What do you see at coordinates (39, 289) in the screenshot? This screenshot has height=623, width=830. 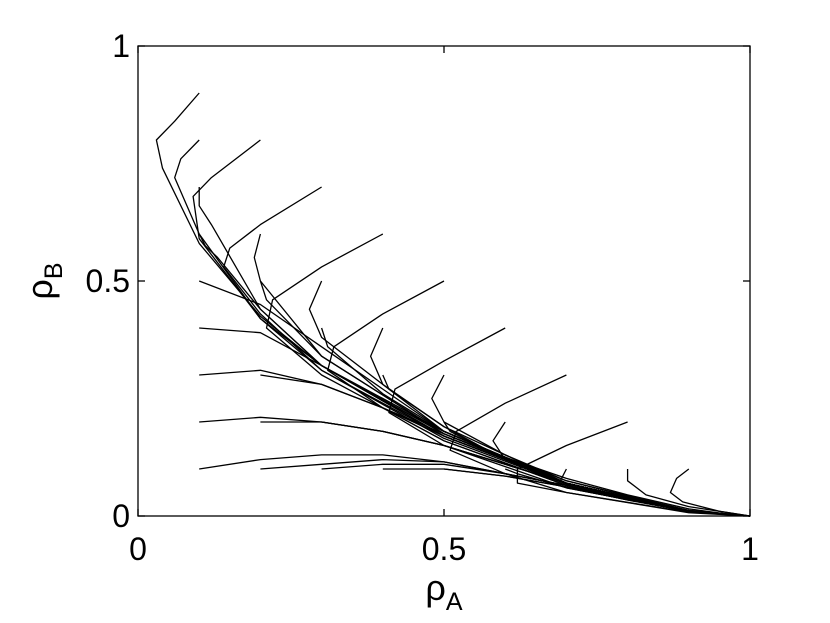 I see `y-axis-label-base: ρ` at bounding box center [39, 289].